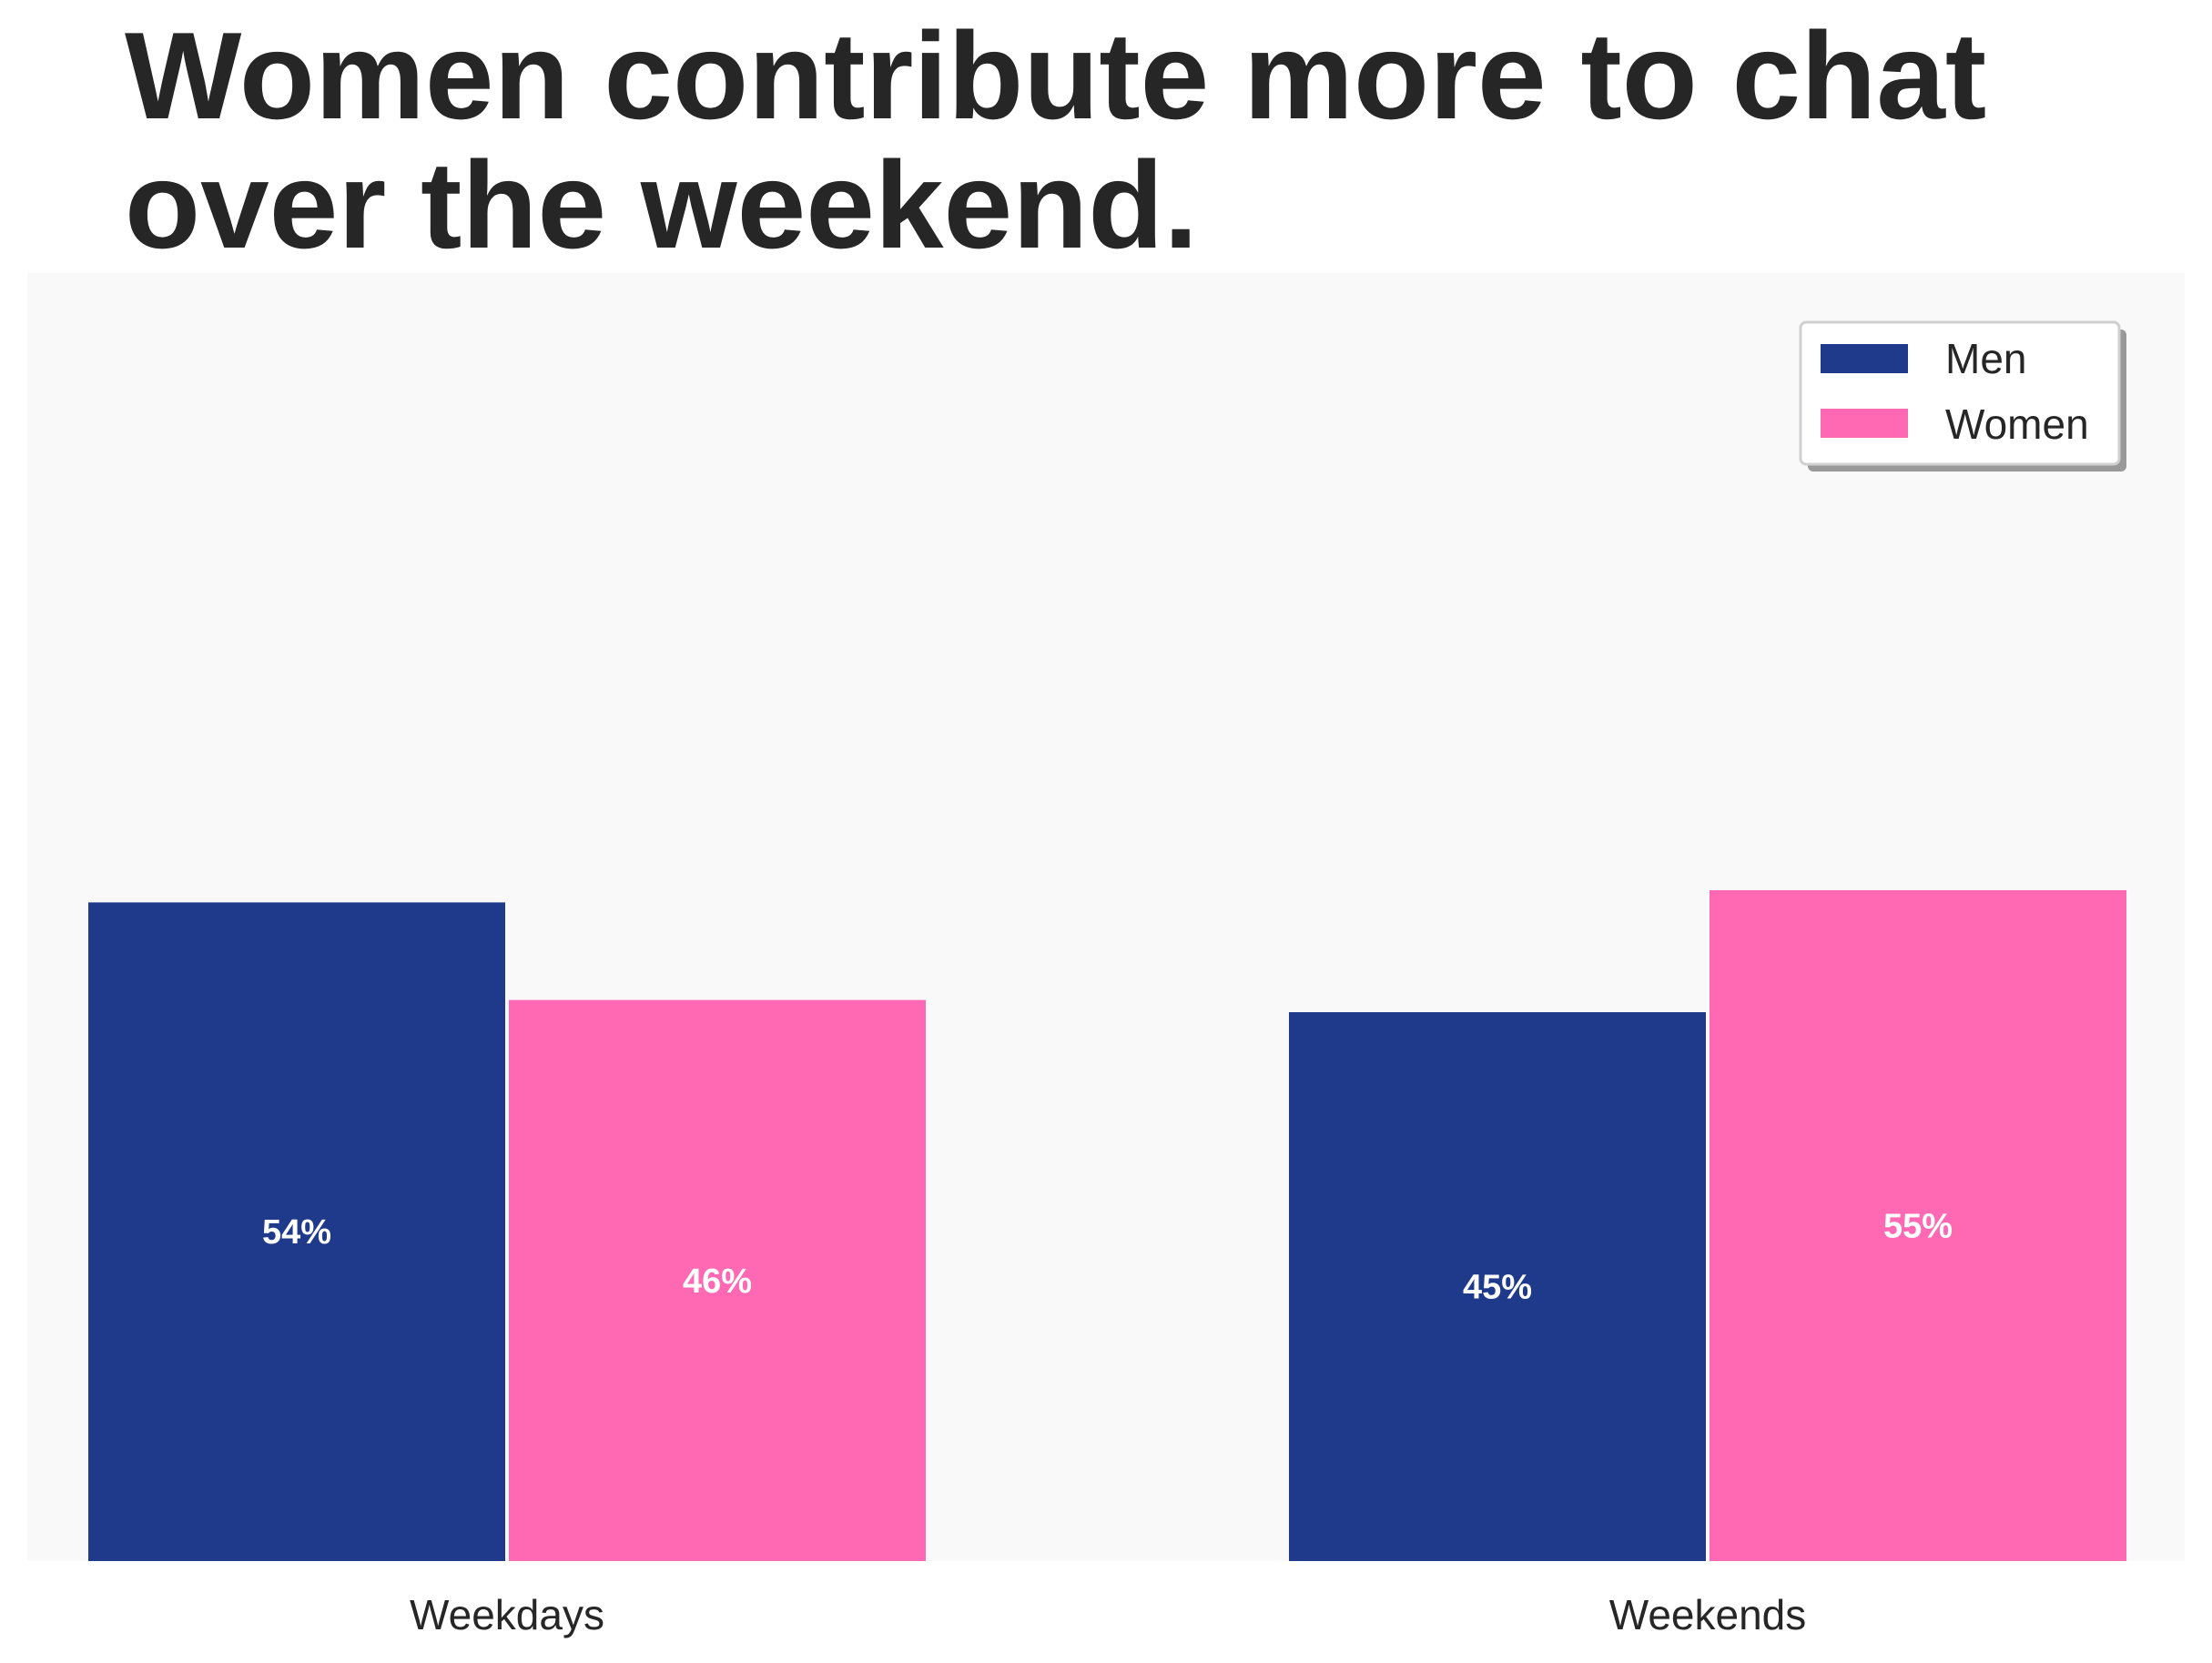 Image resolution: width=2212 pixels, height=1663 pixels. I want to click on bar-men-weekdays, so click(296, 1231).